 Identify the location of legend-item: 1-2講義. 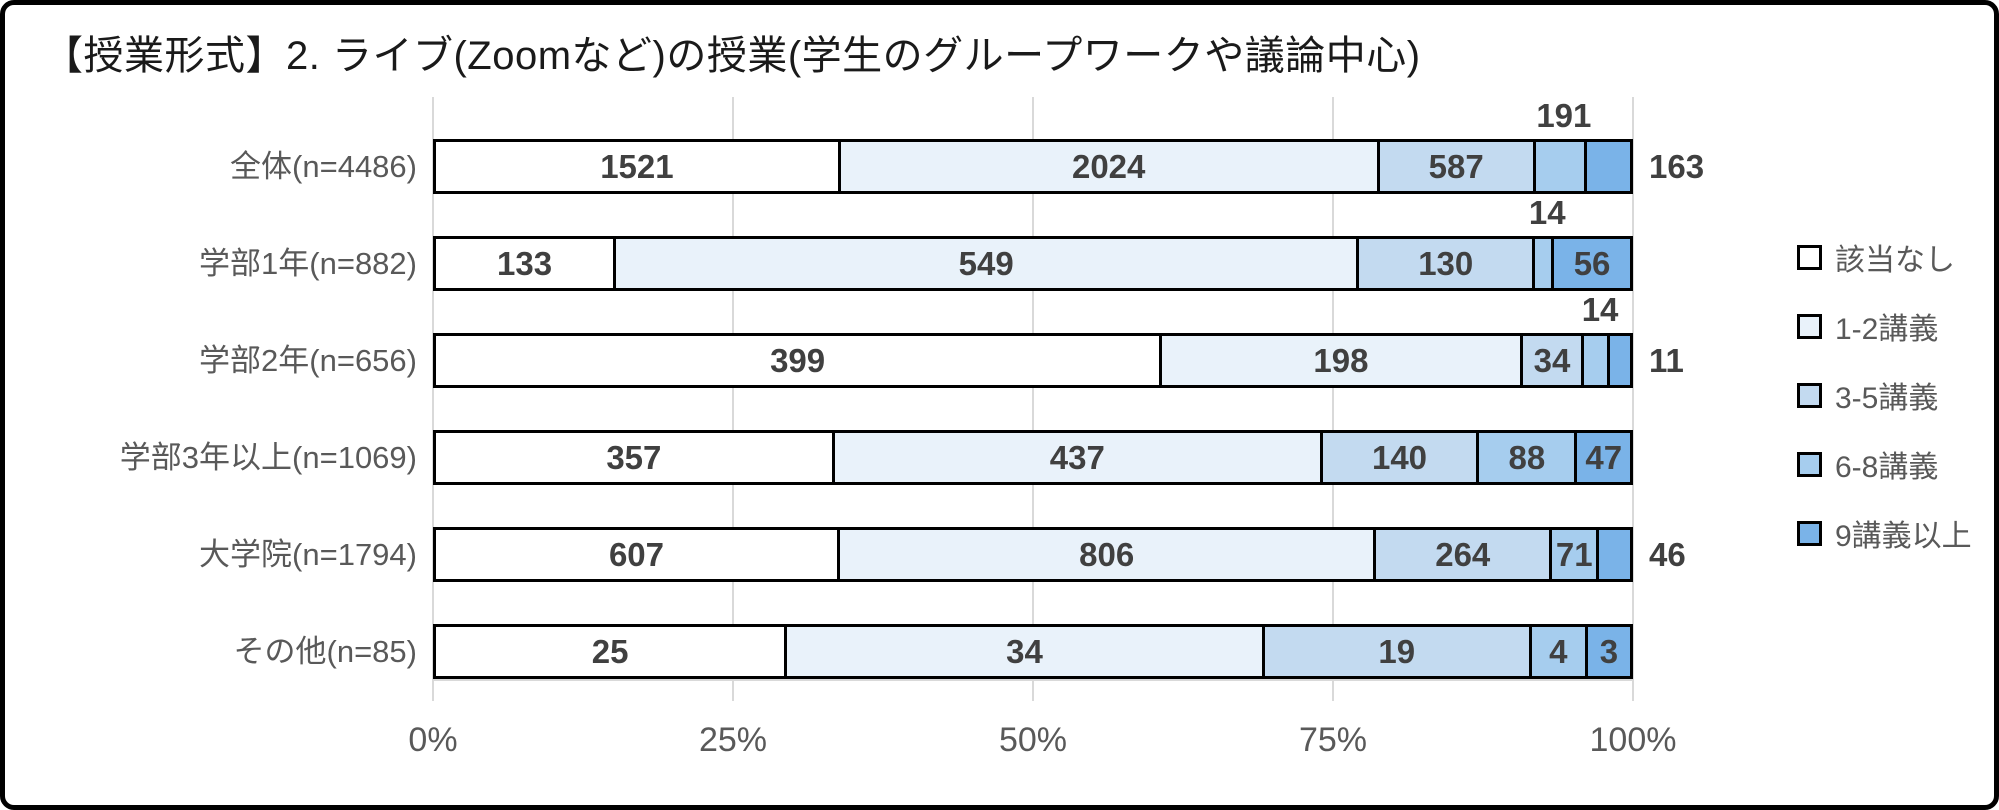
(1884, 326).